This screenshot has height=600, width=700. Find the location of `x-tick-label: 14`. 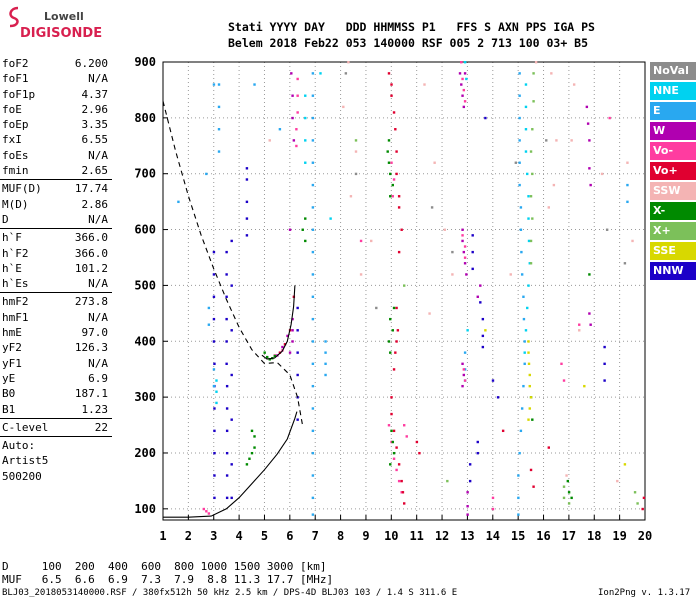

x-tick-label: 14 is located at coordinates (493, 536).